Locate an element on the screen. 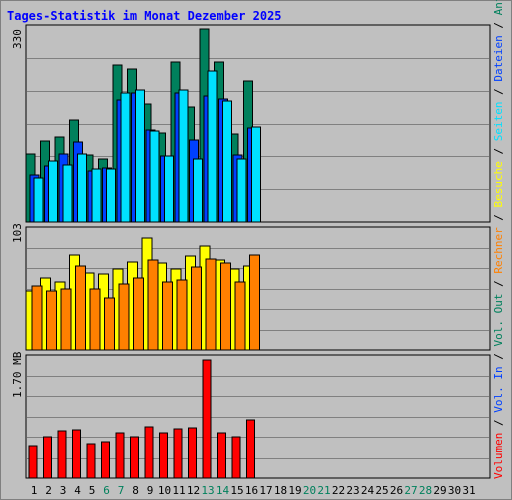  max-label-volume: 1.70 MB is located at coordinates (17, 374).